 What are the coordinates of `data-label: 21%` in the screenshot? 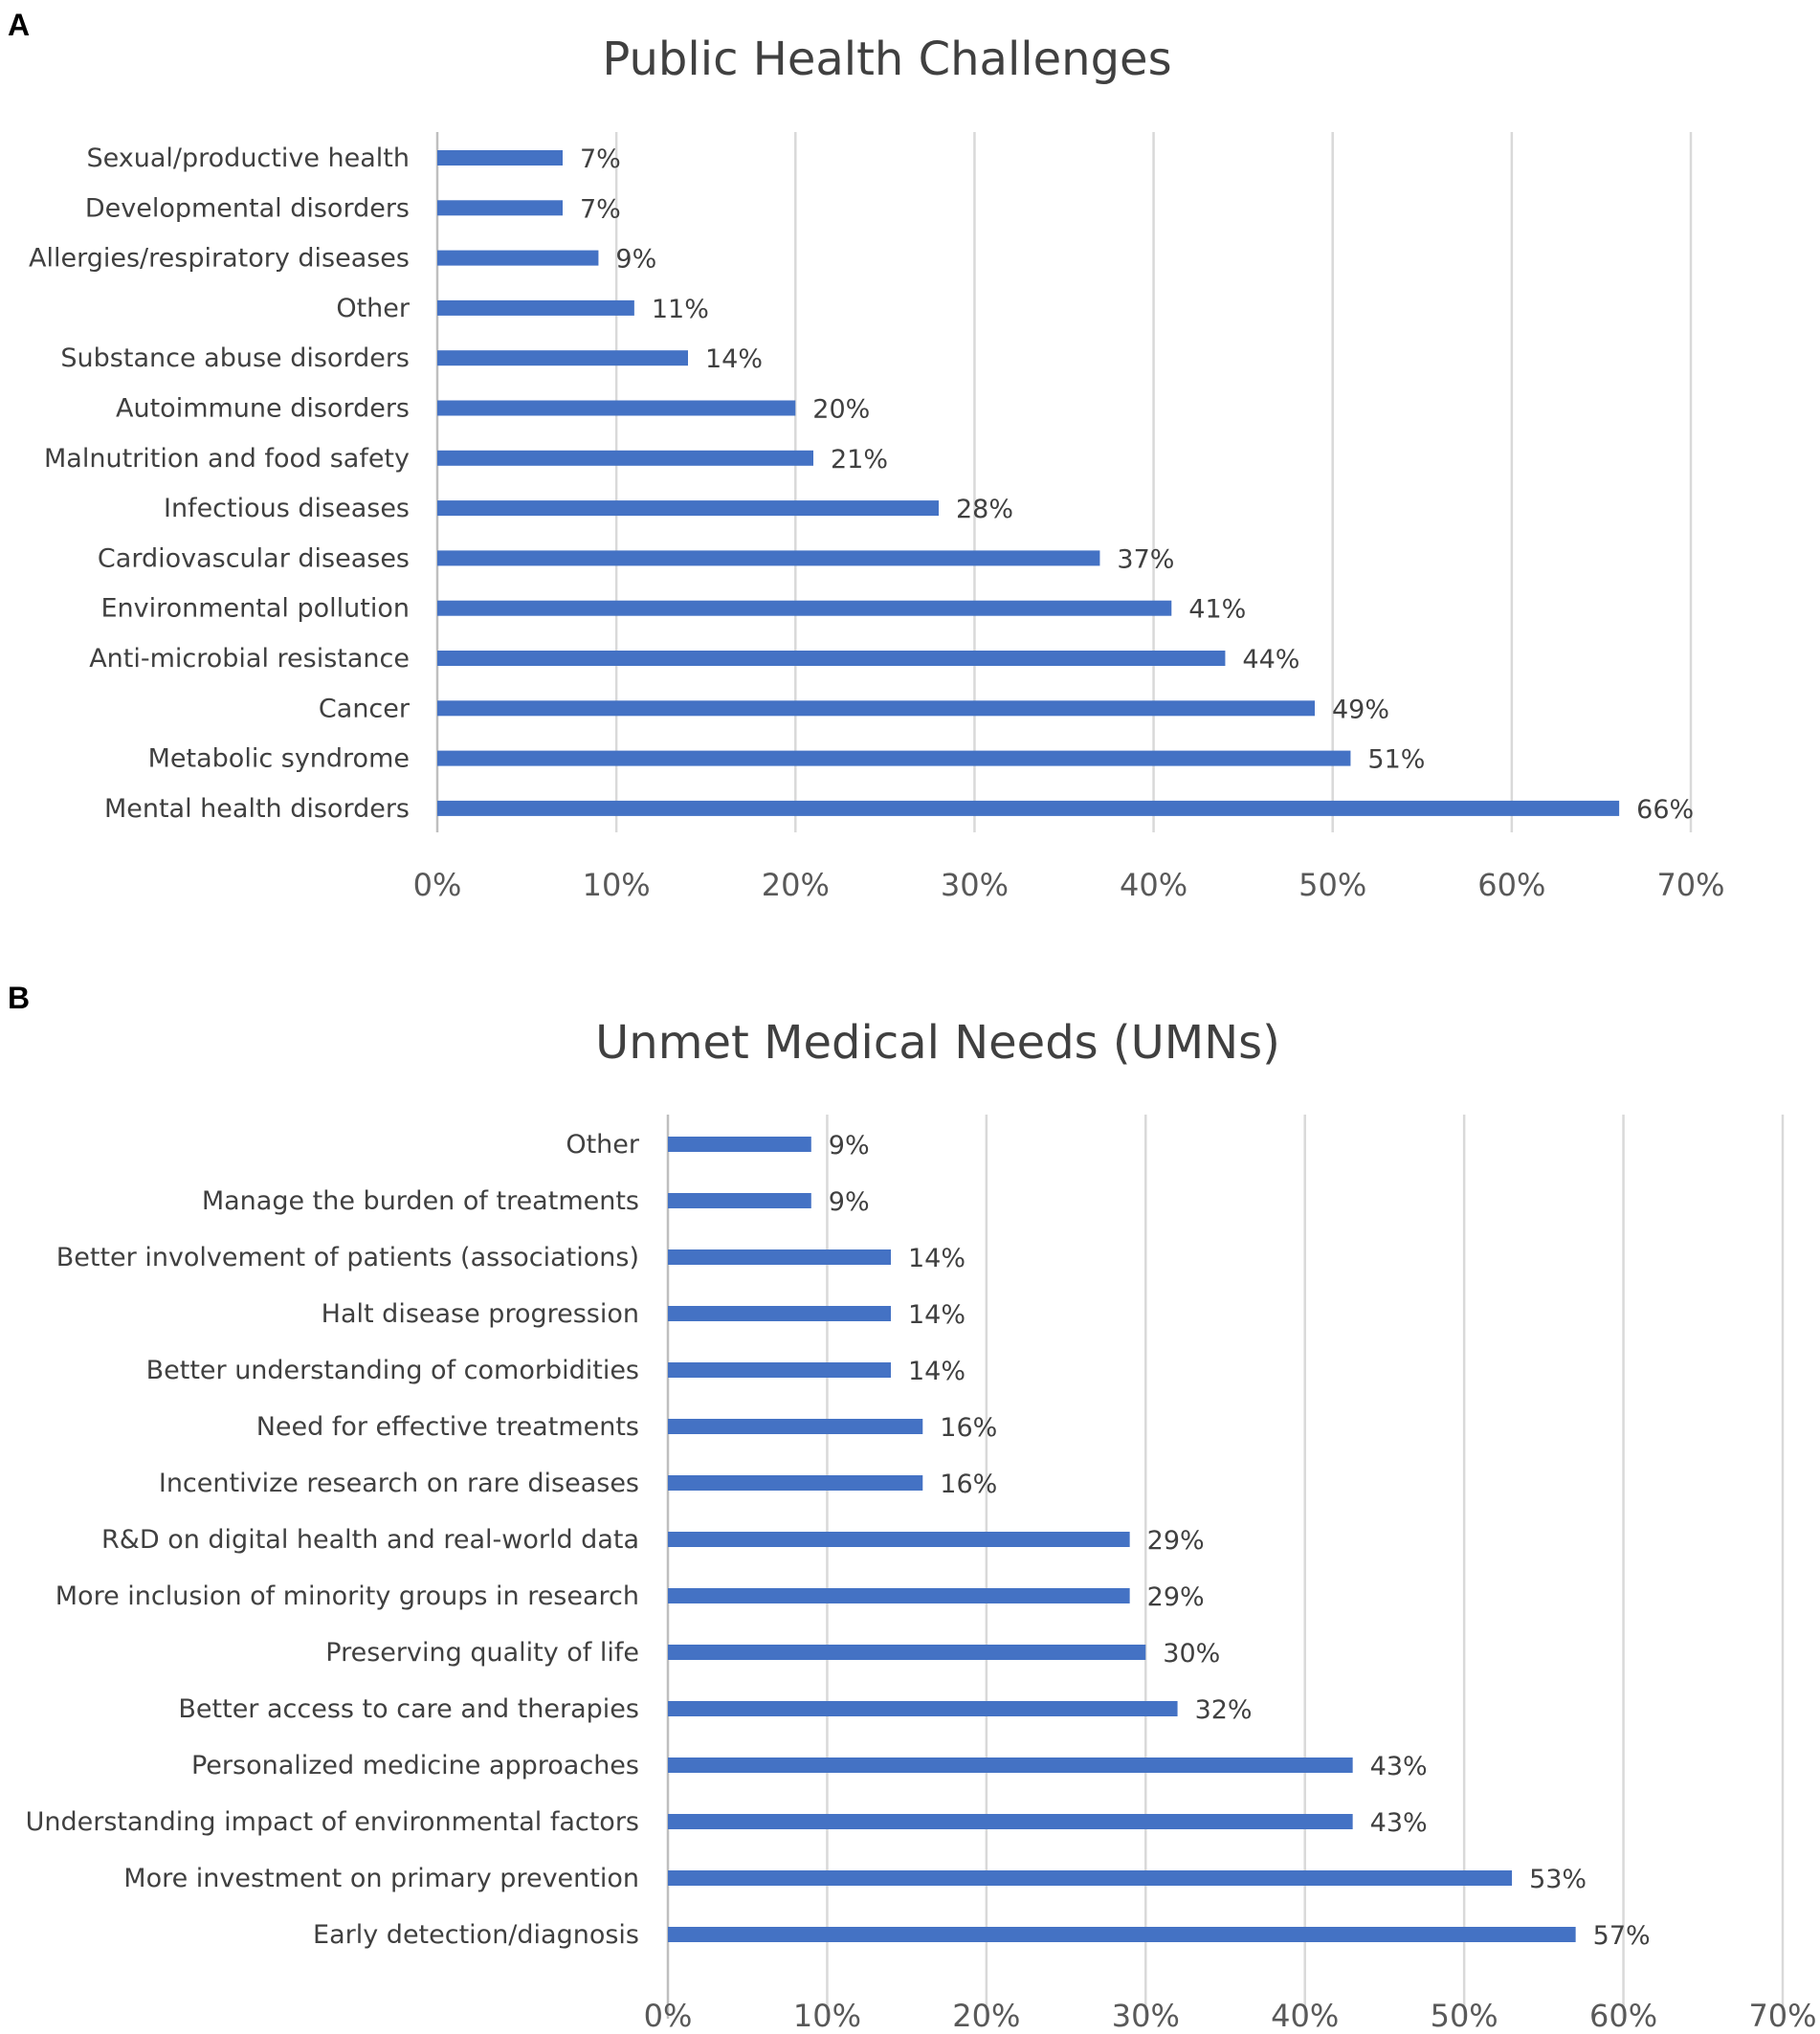 It's located at (860, 460).